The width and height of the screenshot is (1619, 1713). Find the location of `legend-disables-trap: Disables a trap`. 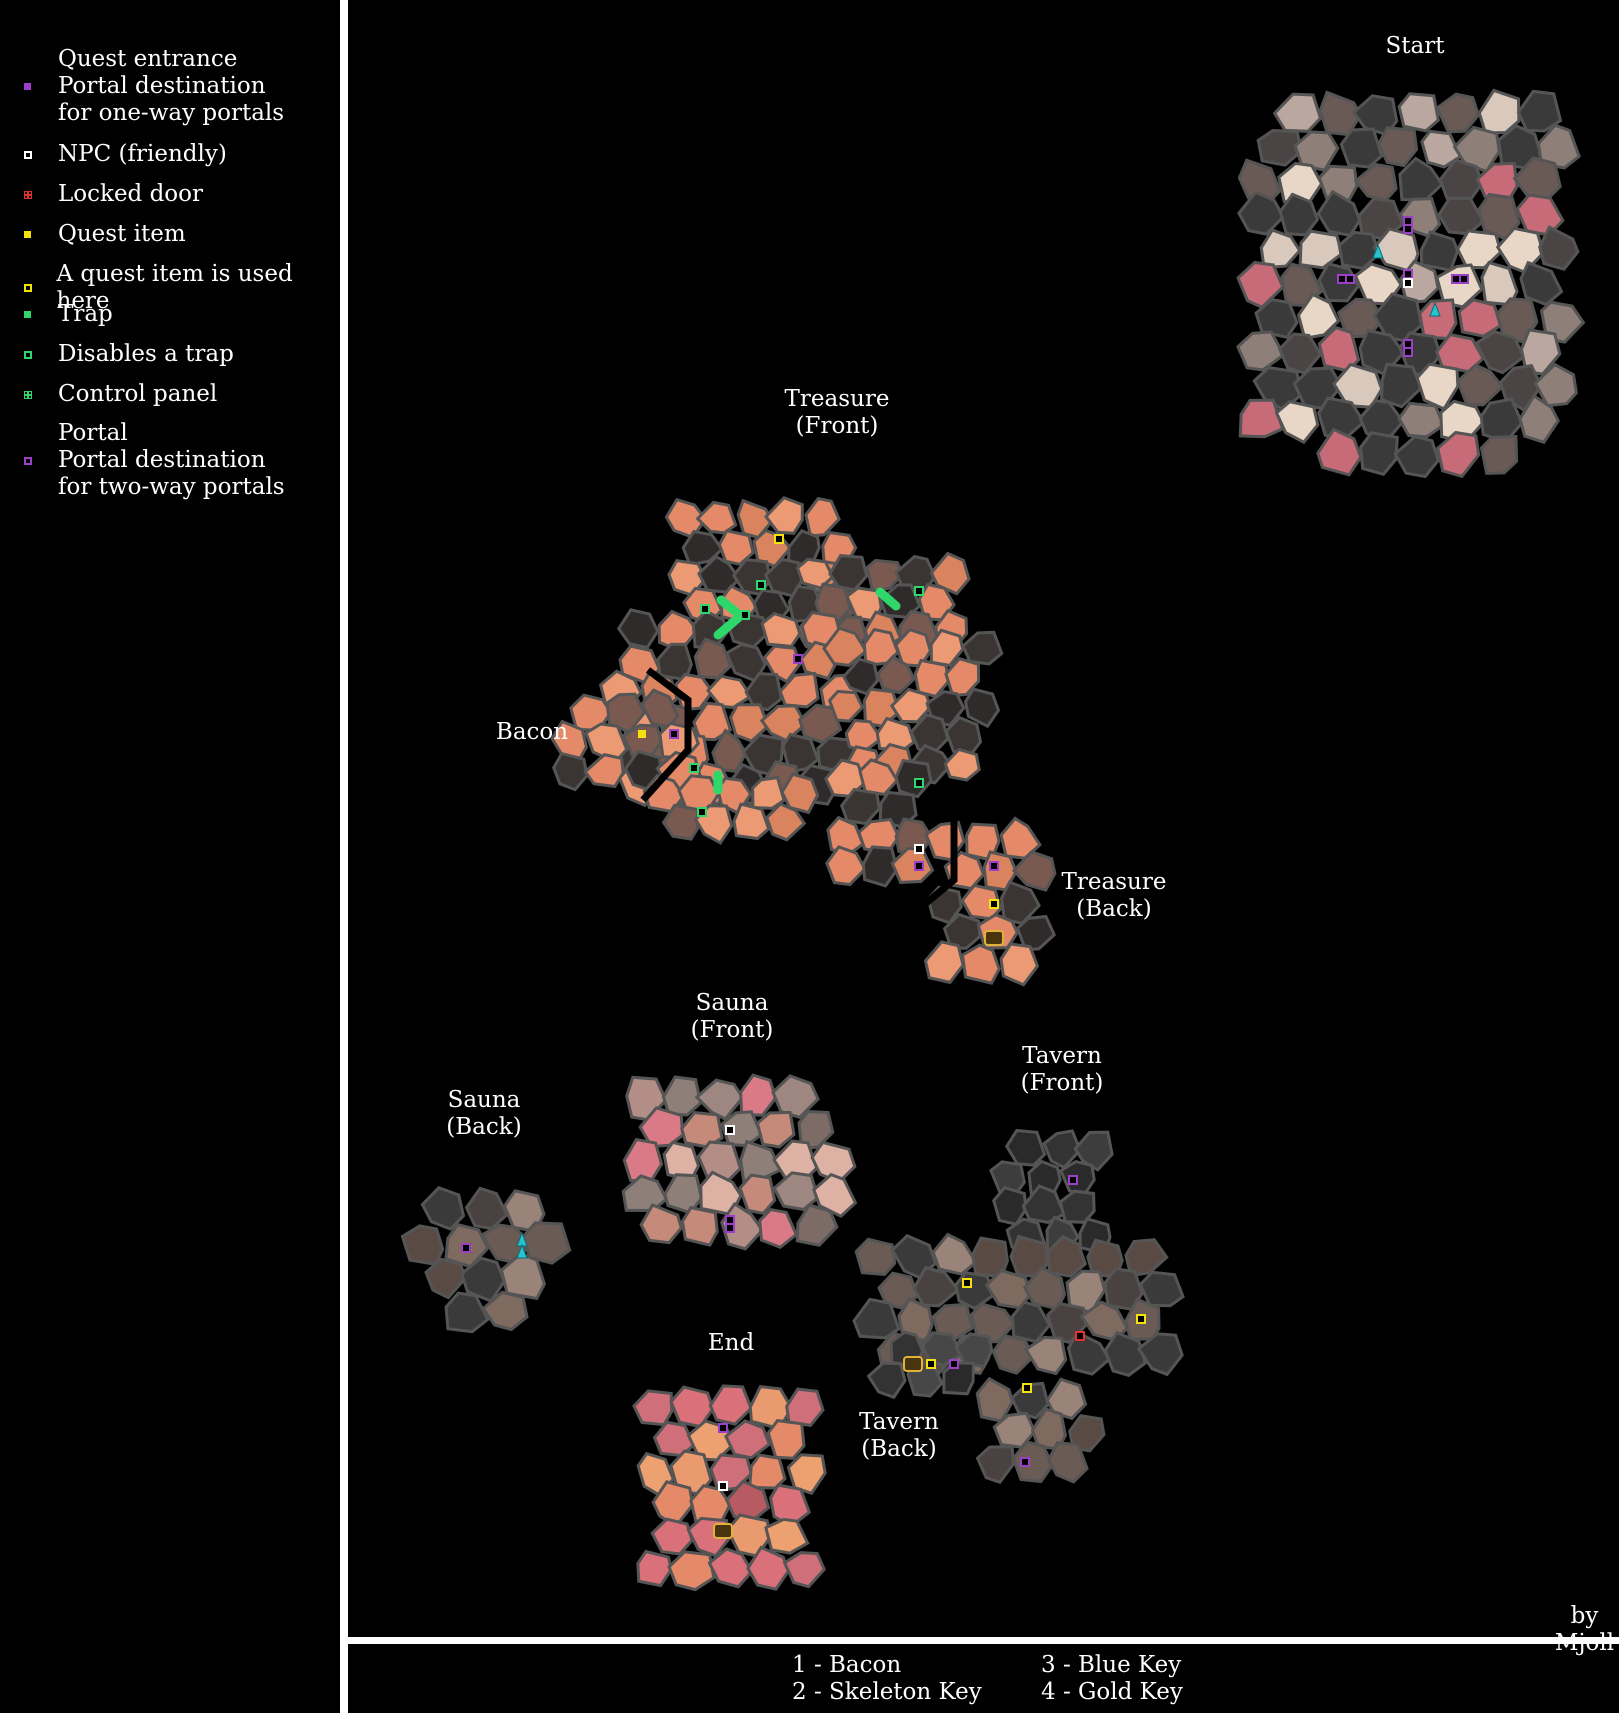

legend-disables-trap: Disables a trap is located at coordinates (127, 354).